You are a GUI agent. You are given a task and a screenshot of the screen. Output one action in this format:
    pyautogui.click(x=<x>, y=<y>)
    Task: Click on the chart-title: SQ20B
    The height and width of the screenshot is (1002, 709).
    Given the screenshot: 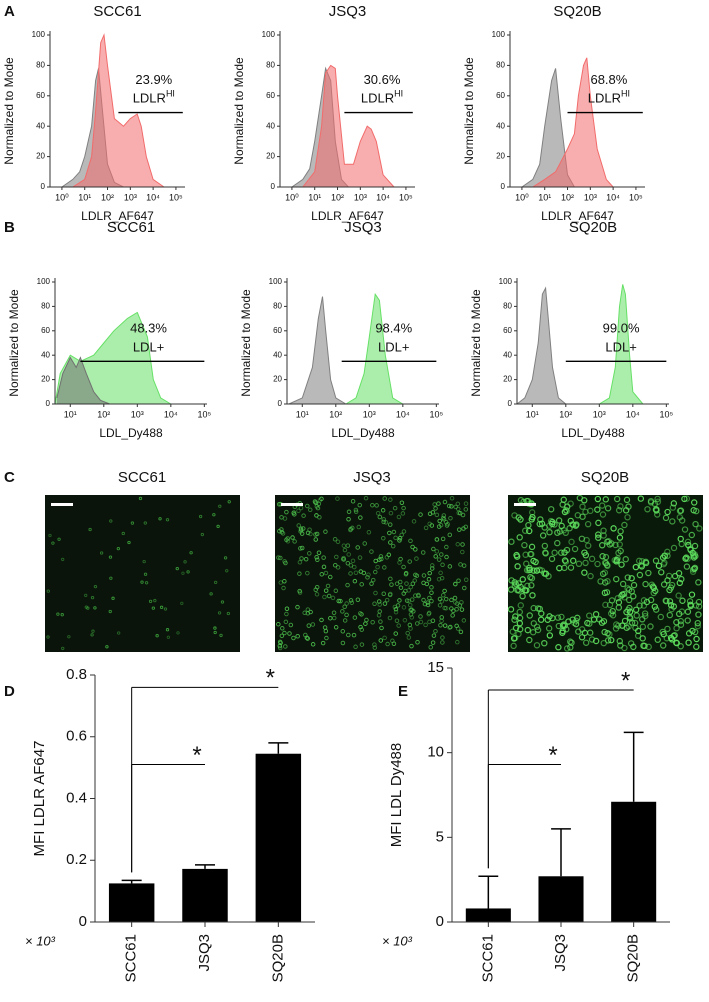 What is the action you would take?
    pyautogui.click(x=593, y=227)
    